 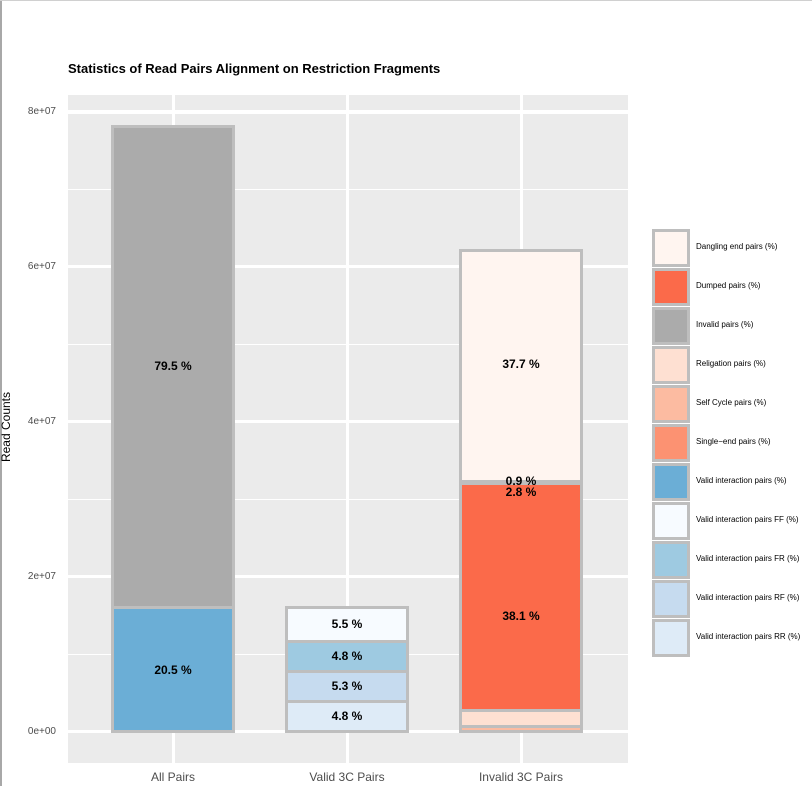 What do you see at coordinates (6, 427) in the screenshot?
I see `y-axis-label: Read Counts` at bounding box center [6, 427].